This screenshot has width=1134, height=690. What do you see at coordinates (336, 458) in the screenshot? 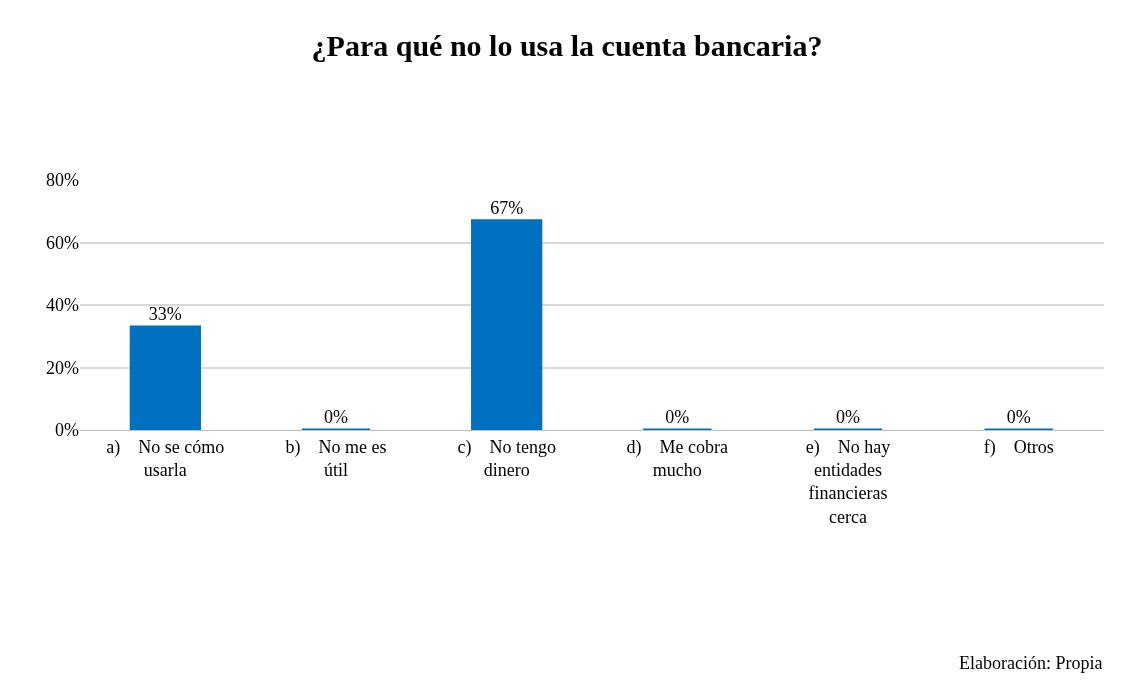
I see `x-tick-label: b) No me es útil` at bounding box center [336, 458].